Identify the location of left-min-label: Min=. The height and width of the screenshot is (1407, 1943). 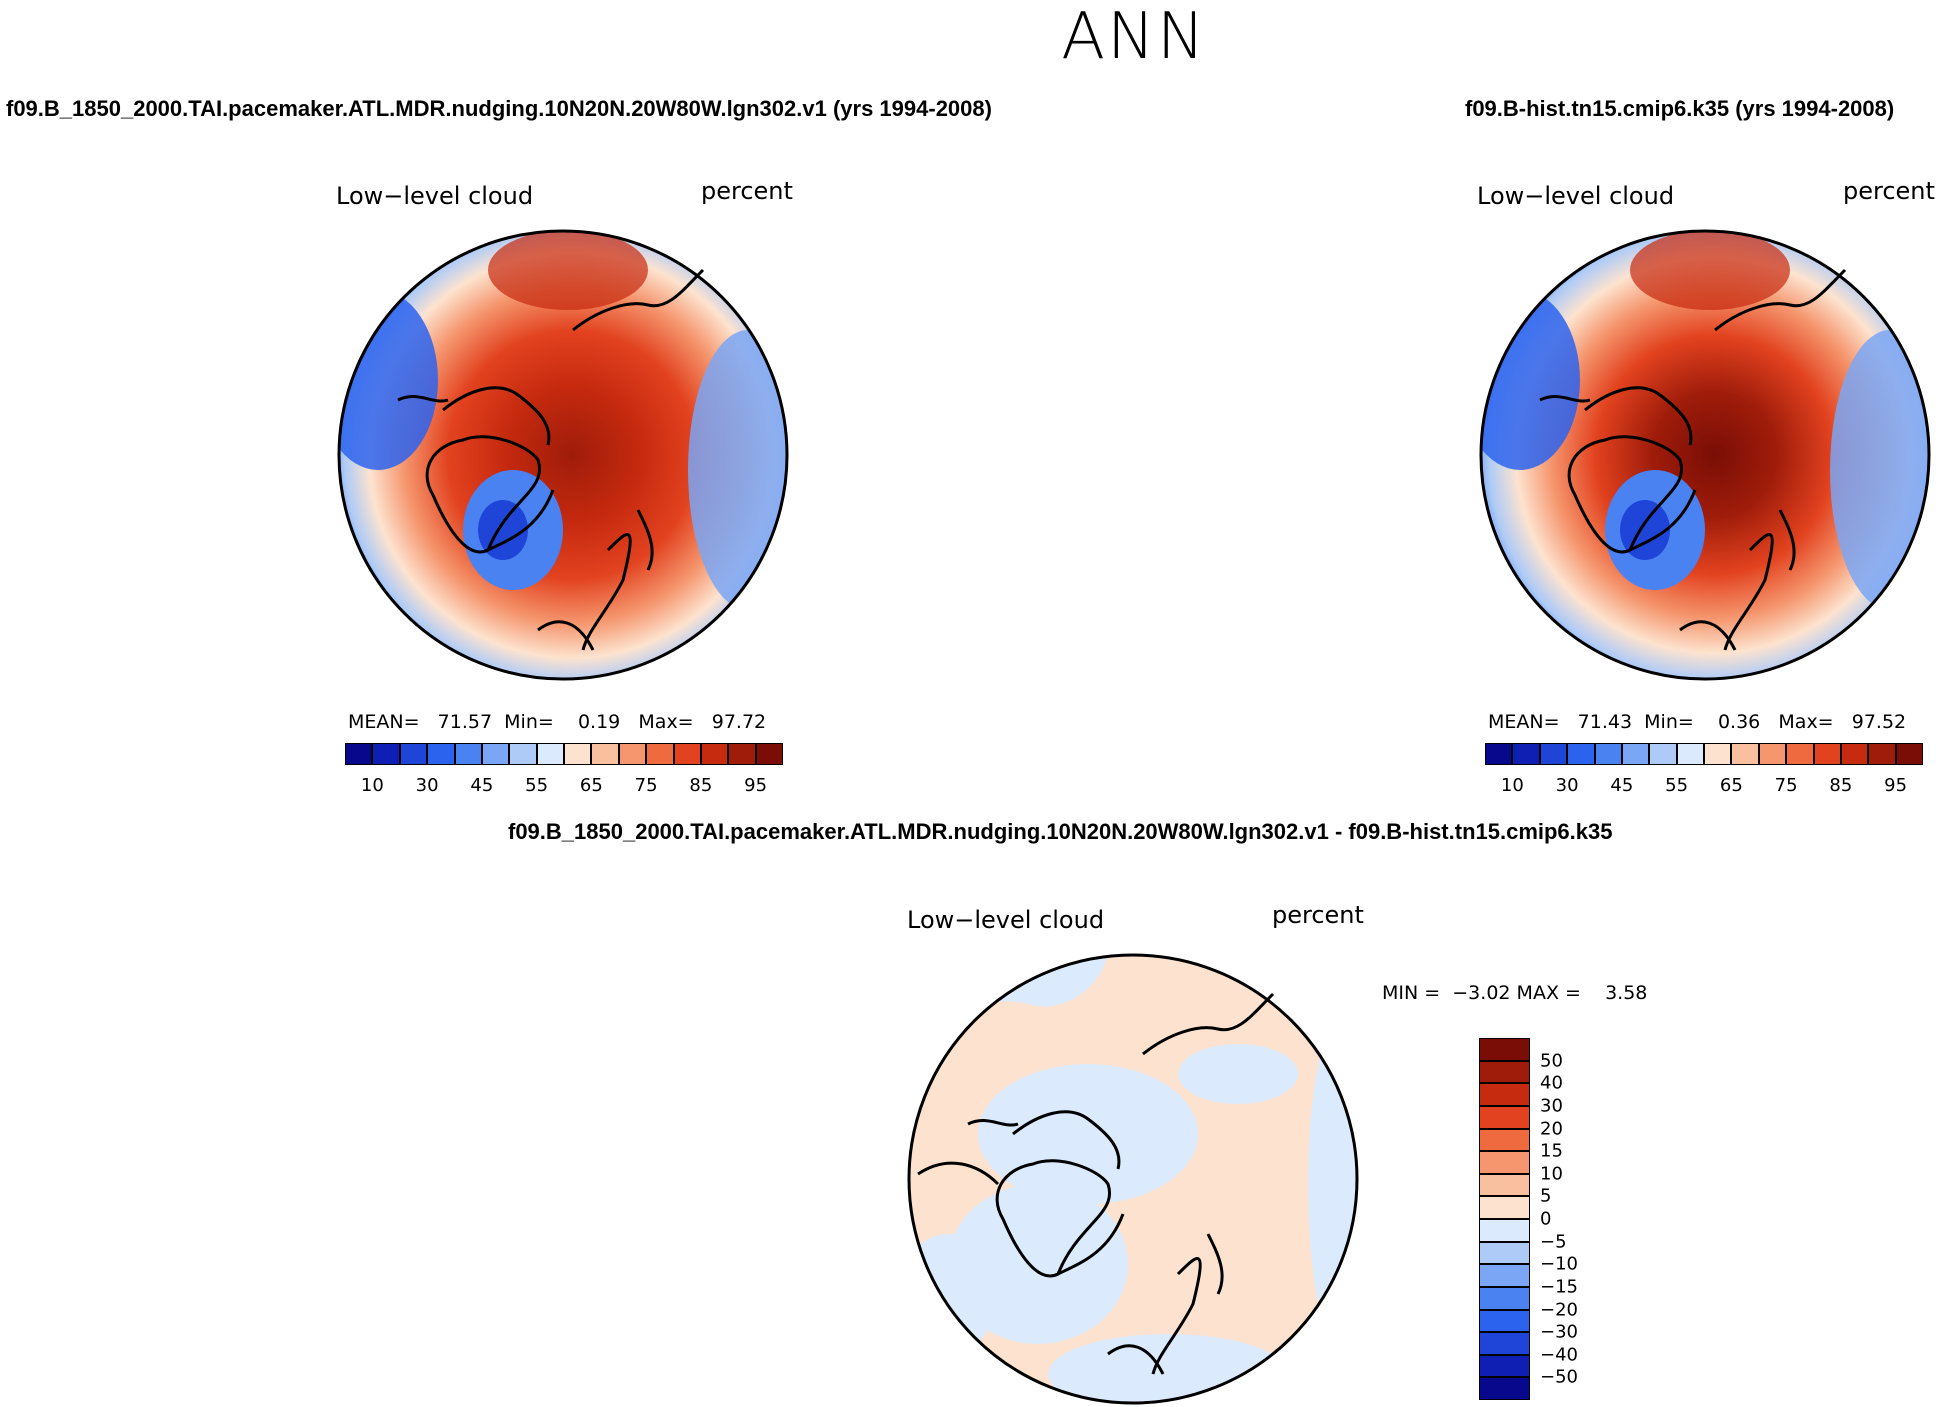
(529, 722).